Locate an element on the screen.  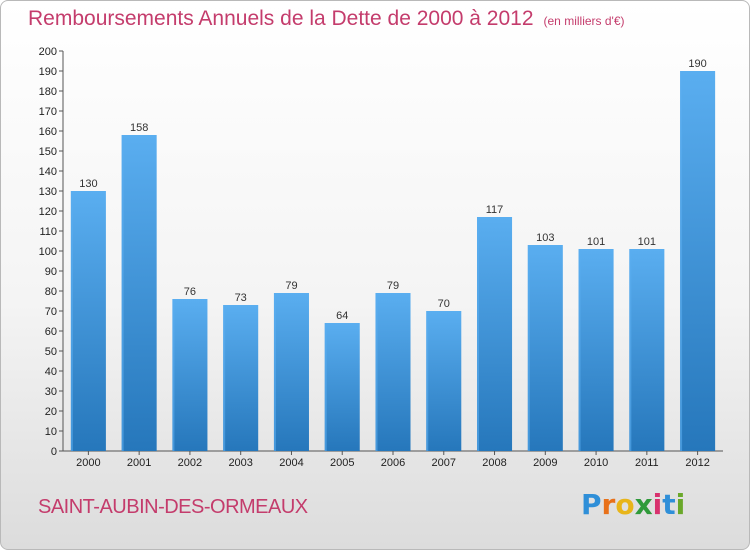
x-tick-label: 2007 is located at coordinates (444, 463).